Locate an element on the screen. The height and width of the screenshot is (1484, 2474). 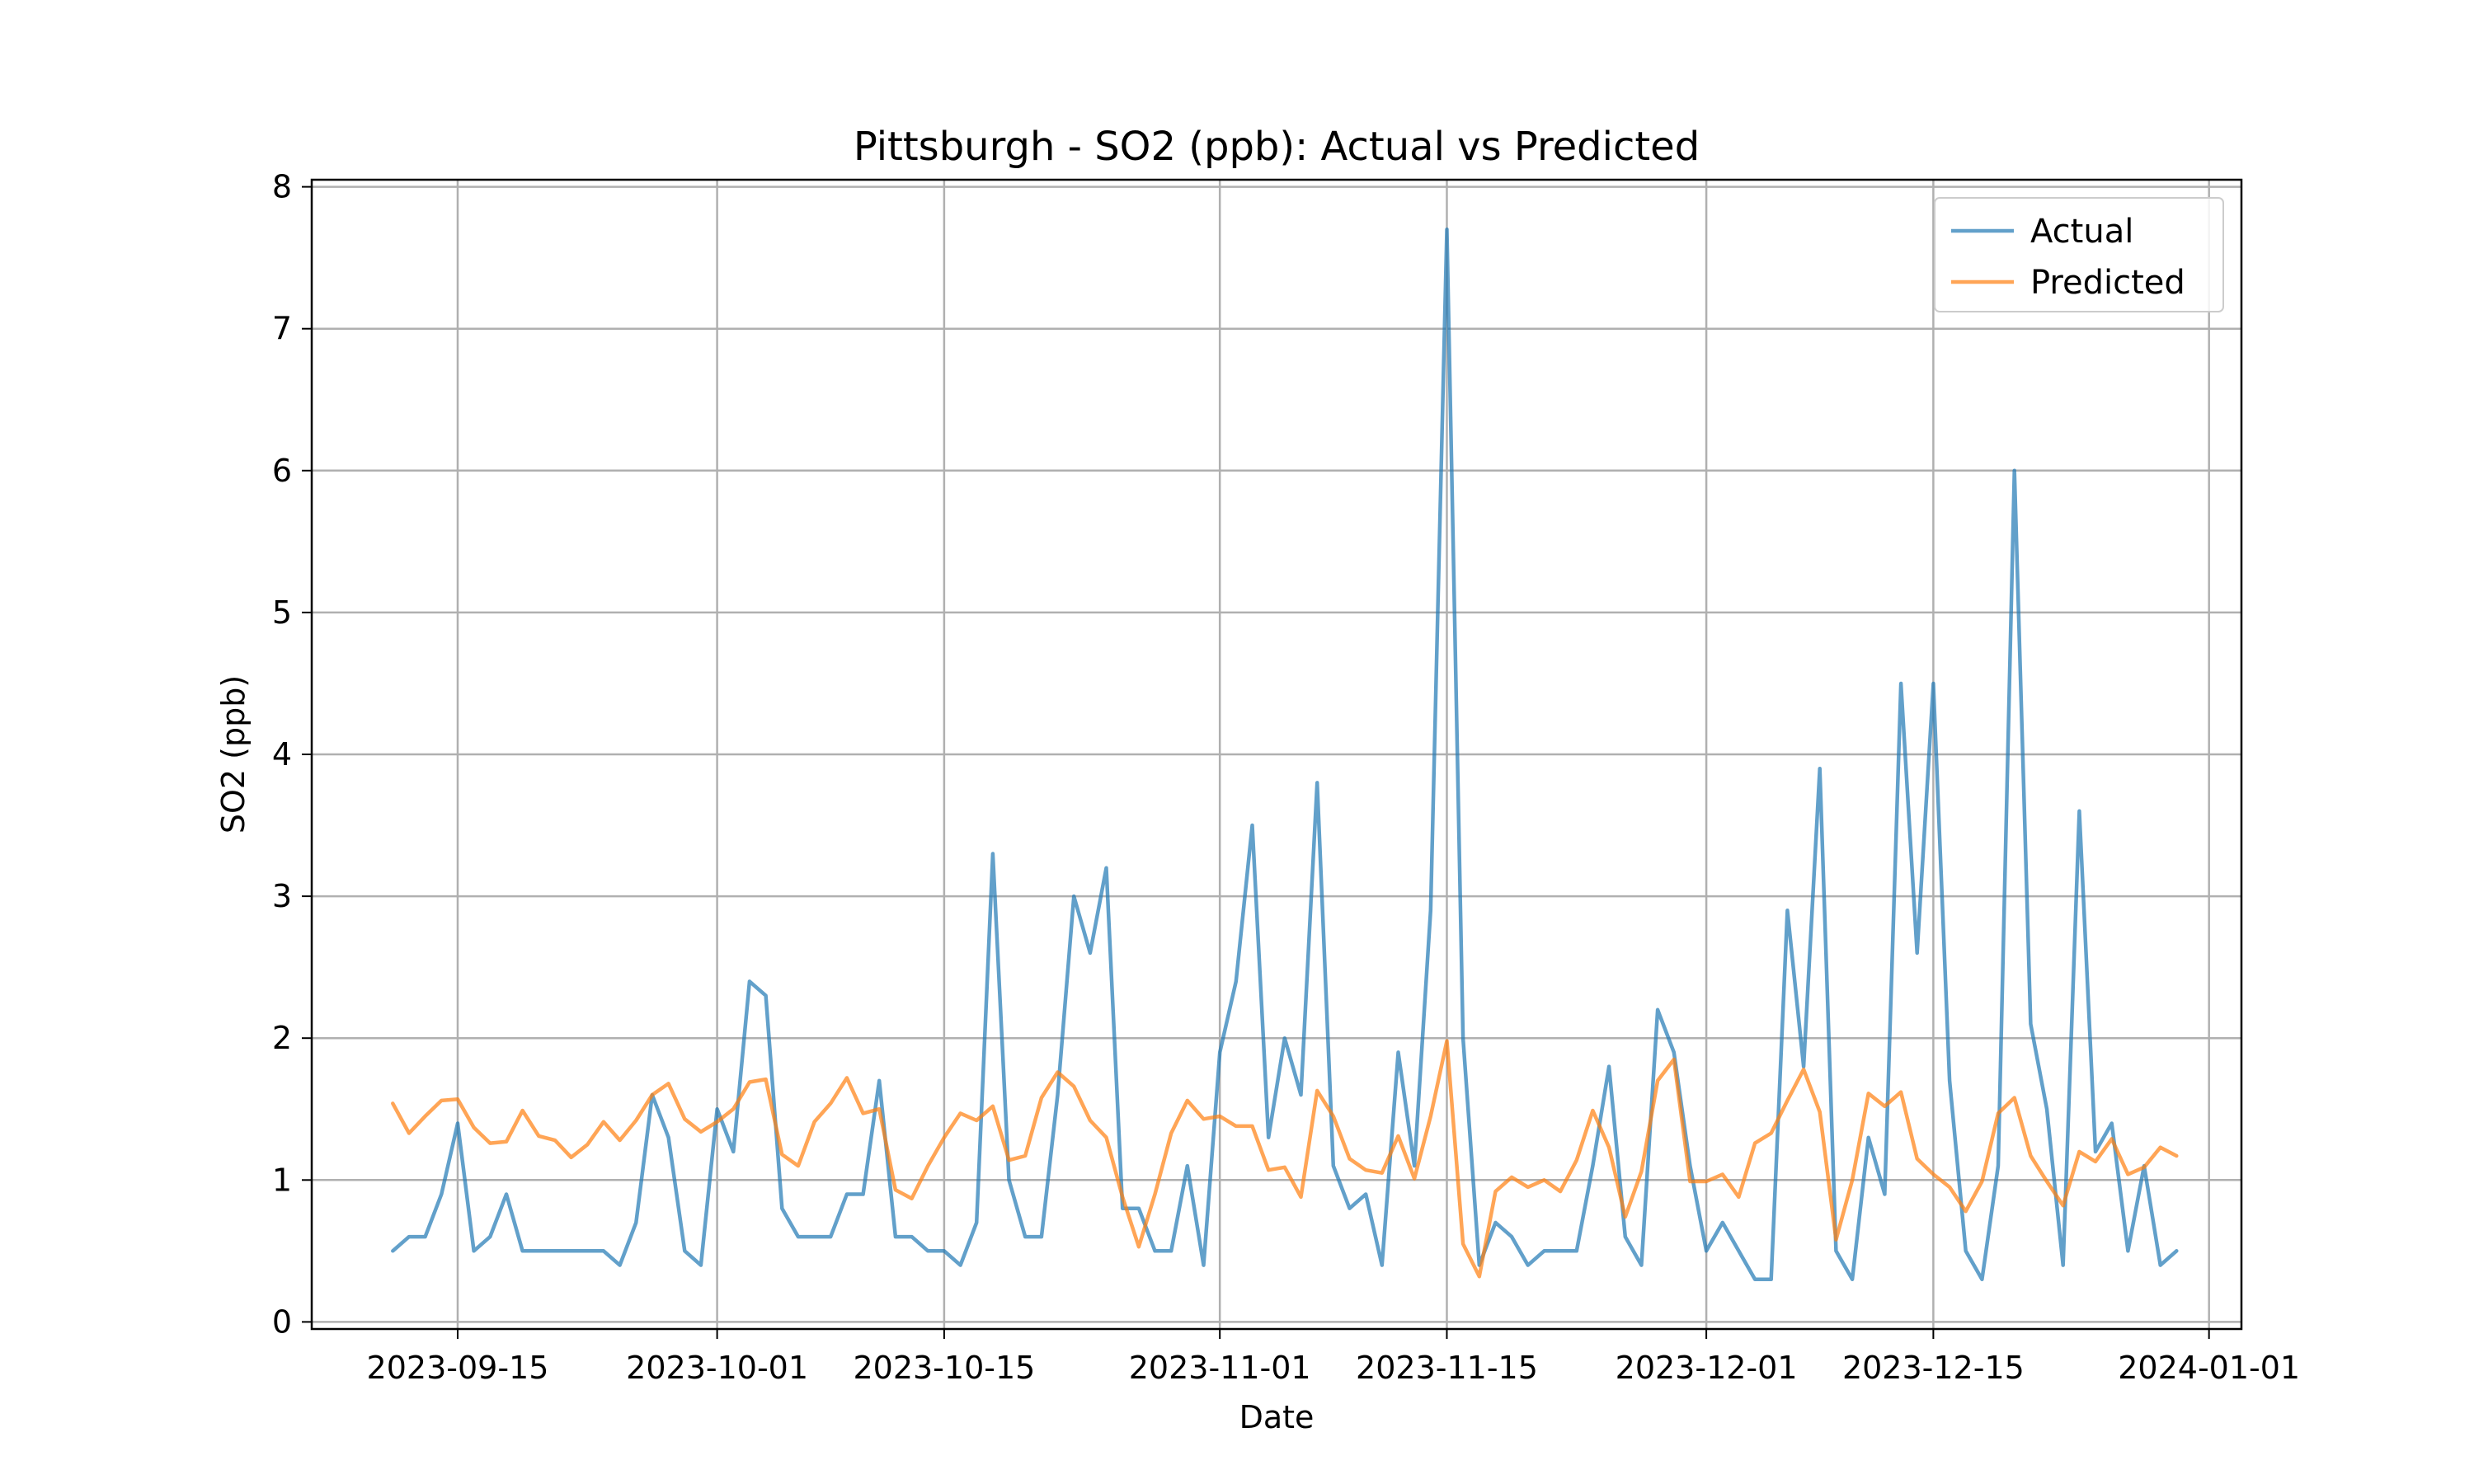
x-tick-label: 2023-09-15 is located at coordinates (458, 1368).